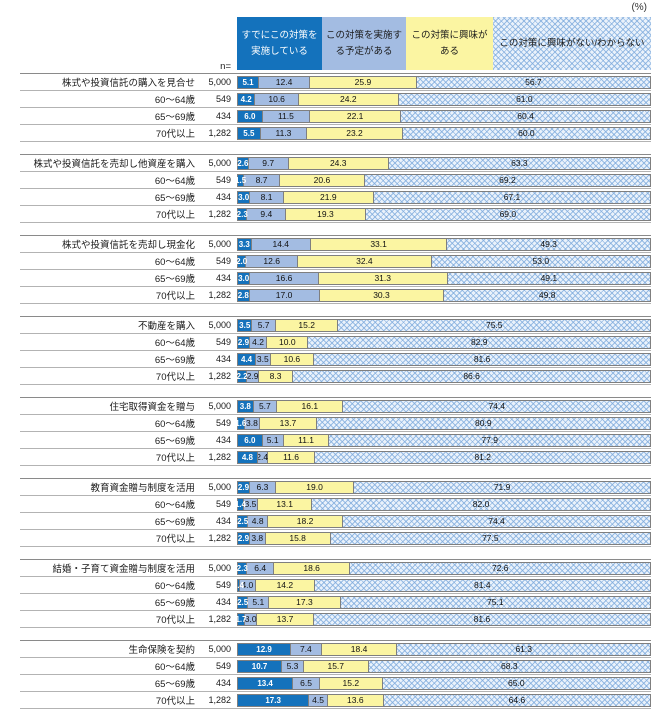 The width and height of the screenshot is (657, 711). What do you see at coordinates (242, 568) in the screenshot?
I see `bar-segment-implemented: 2.3` at bounding box center [242, 568].